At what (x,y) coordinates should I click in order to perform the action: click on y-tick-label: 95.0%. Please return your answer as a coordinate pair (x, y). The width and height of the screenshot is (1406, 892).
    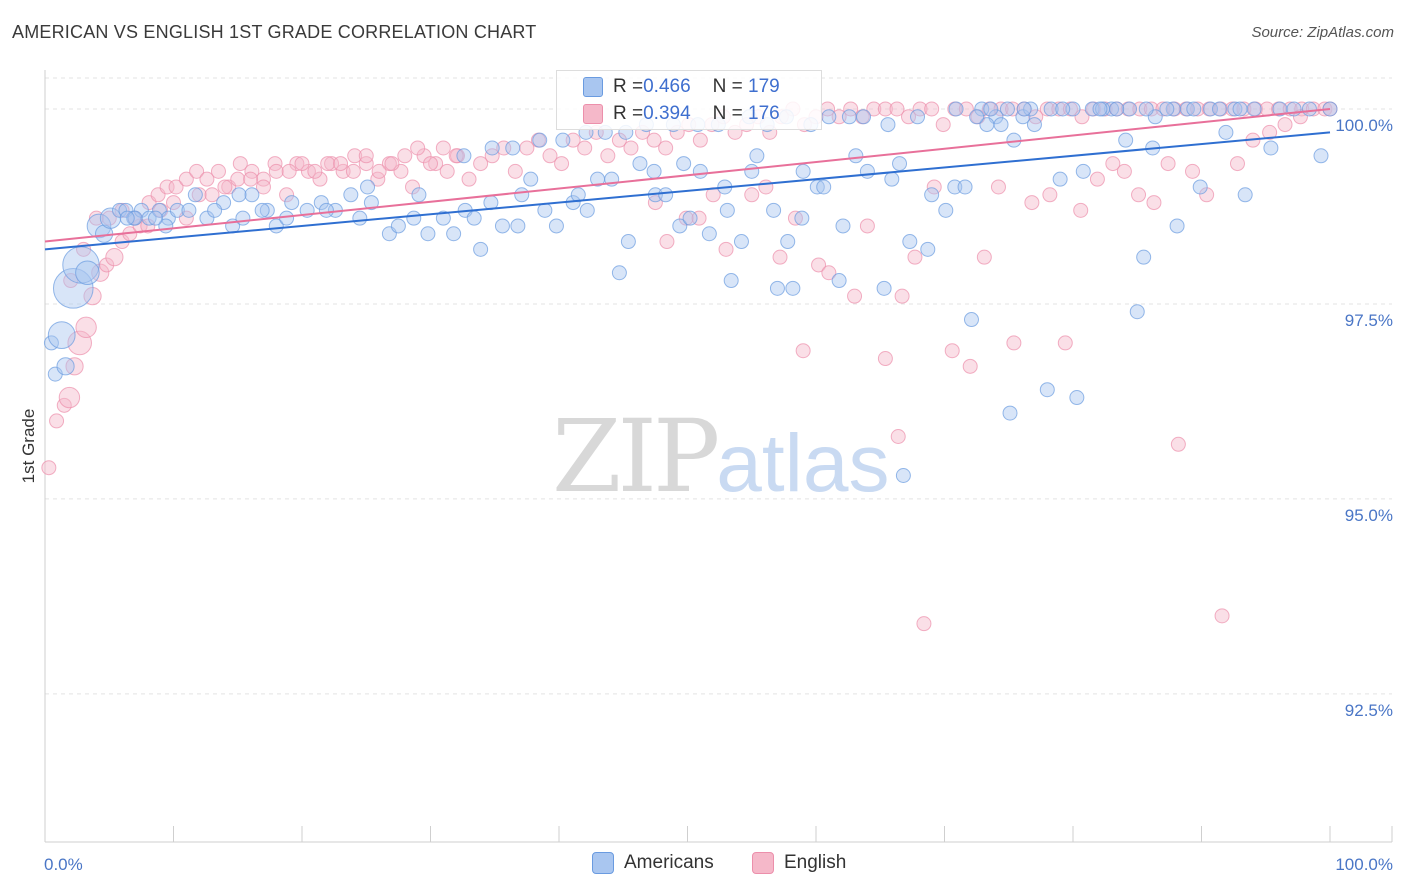
    Looking at the image, I should click on (1369, 515).